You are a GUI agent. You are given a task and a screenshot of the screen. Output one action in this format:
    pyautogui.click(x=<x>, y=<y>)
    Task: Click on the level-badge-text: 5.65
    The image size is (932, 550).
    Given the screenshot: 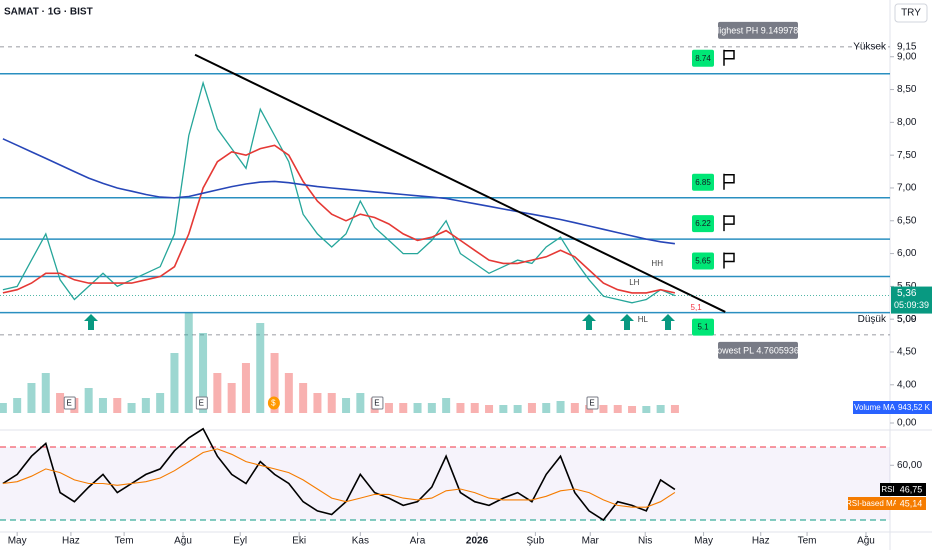 What is the action you would take?
    pyautogui.click(x=703, y=261)
    